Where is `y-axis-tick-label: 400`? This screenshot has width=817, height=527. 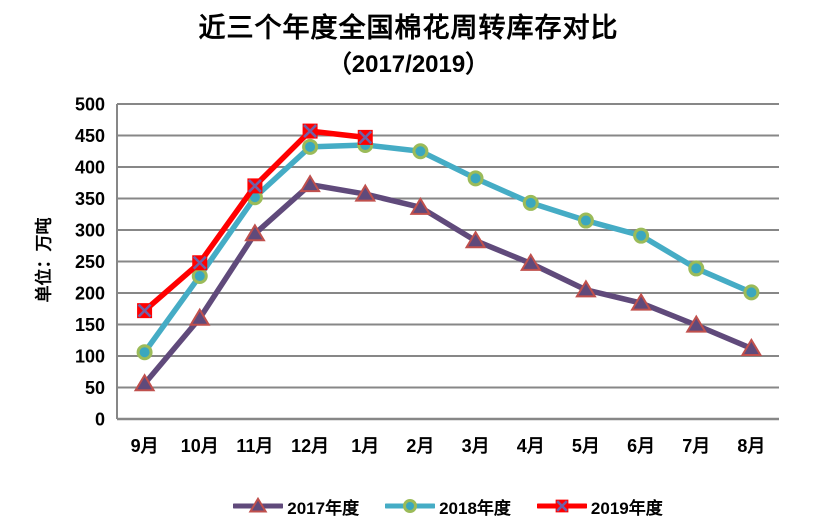 y-axis-tick-label: 400 is located at coordinates (90, 167).